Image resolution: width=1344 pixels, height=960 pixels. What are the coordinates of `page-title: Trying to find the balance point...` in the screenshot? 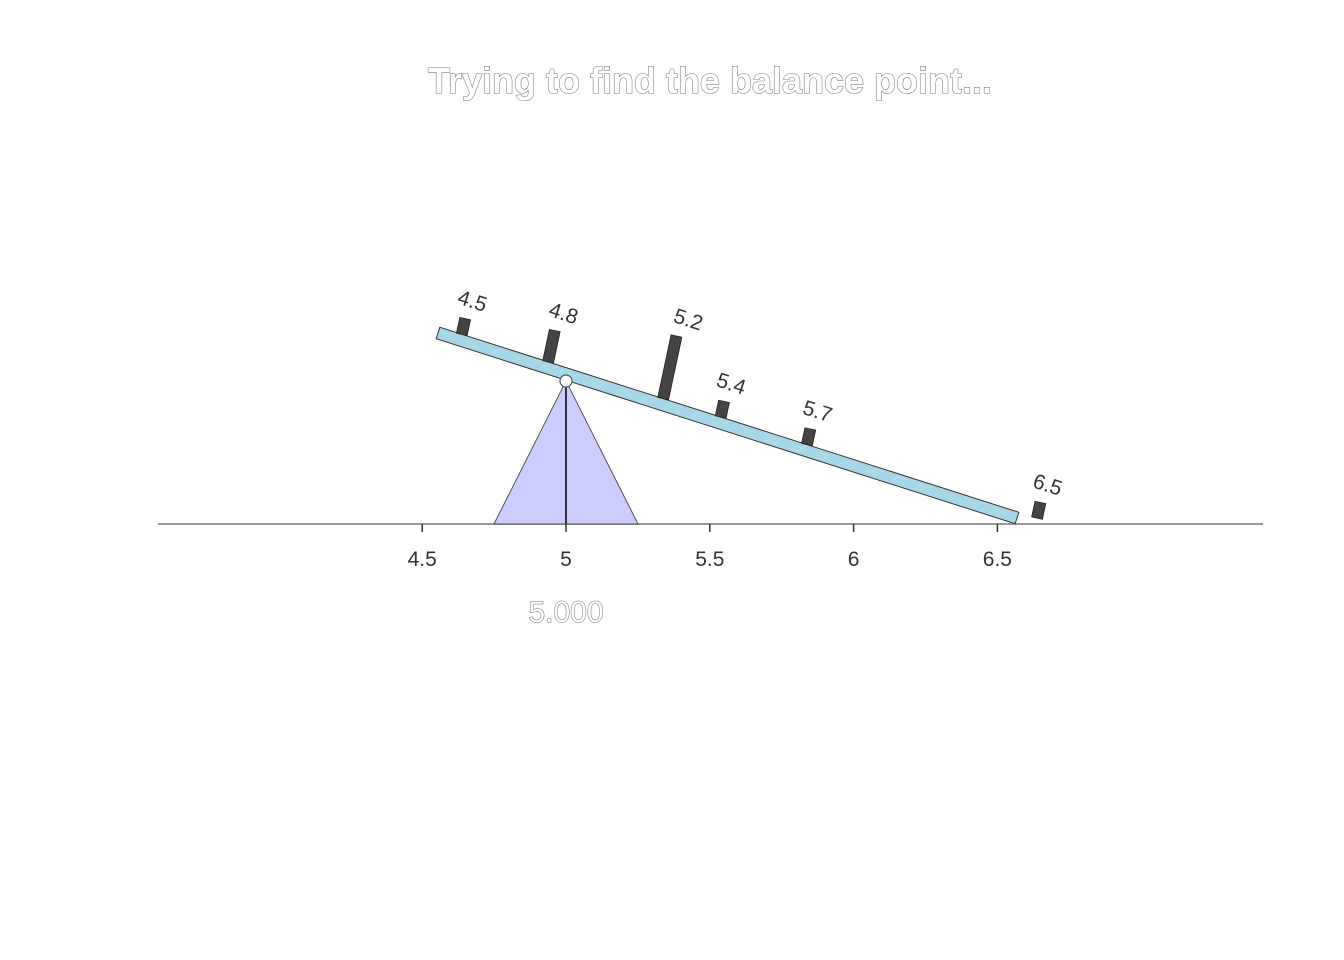 It's located at (710, 80).